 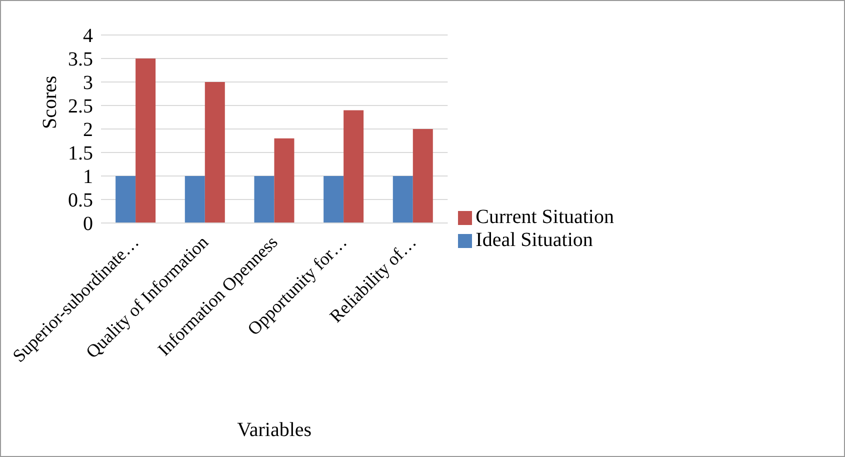 I want to click on y-tick-label: 1.5, so click(x=80, y=153).